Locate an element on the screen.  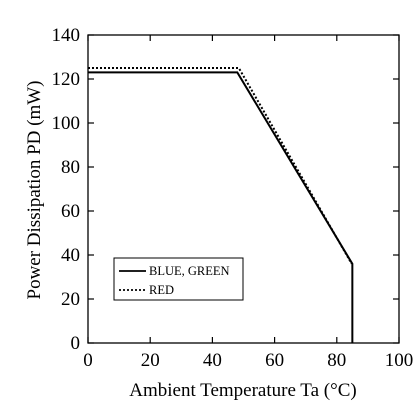
x-tick-label: 60 is located at coordinates (274, 360).